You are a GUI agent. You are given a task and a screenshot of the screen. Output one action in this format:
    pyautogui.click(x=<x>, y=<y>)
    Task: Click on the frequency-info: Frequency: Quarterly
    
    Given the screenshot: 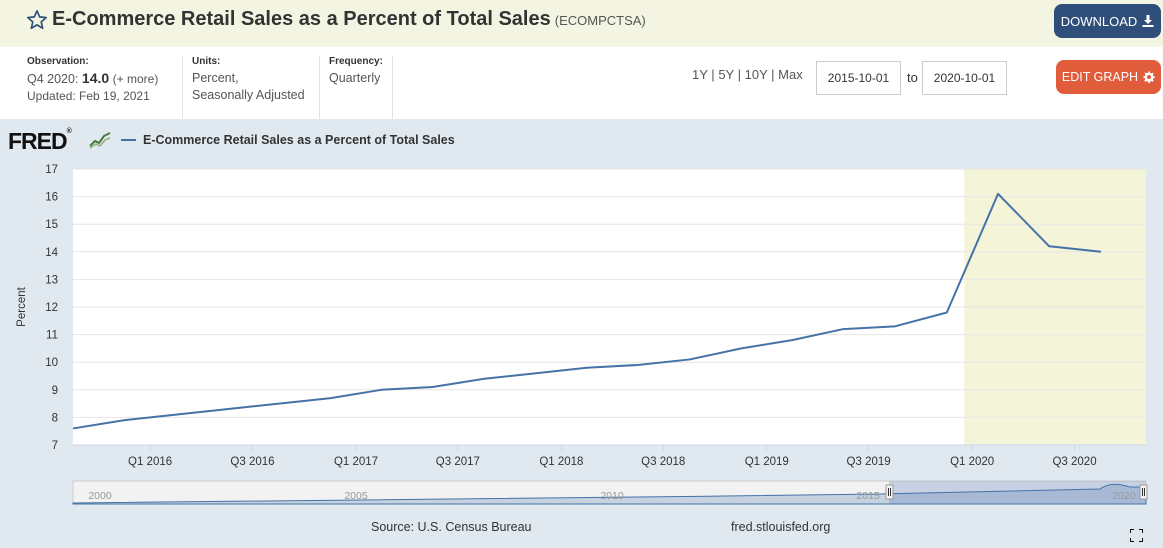 What is the action you would take?
    pyautogui.click(x=356, y=88)
    